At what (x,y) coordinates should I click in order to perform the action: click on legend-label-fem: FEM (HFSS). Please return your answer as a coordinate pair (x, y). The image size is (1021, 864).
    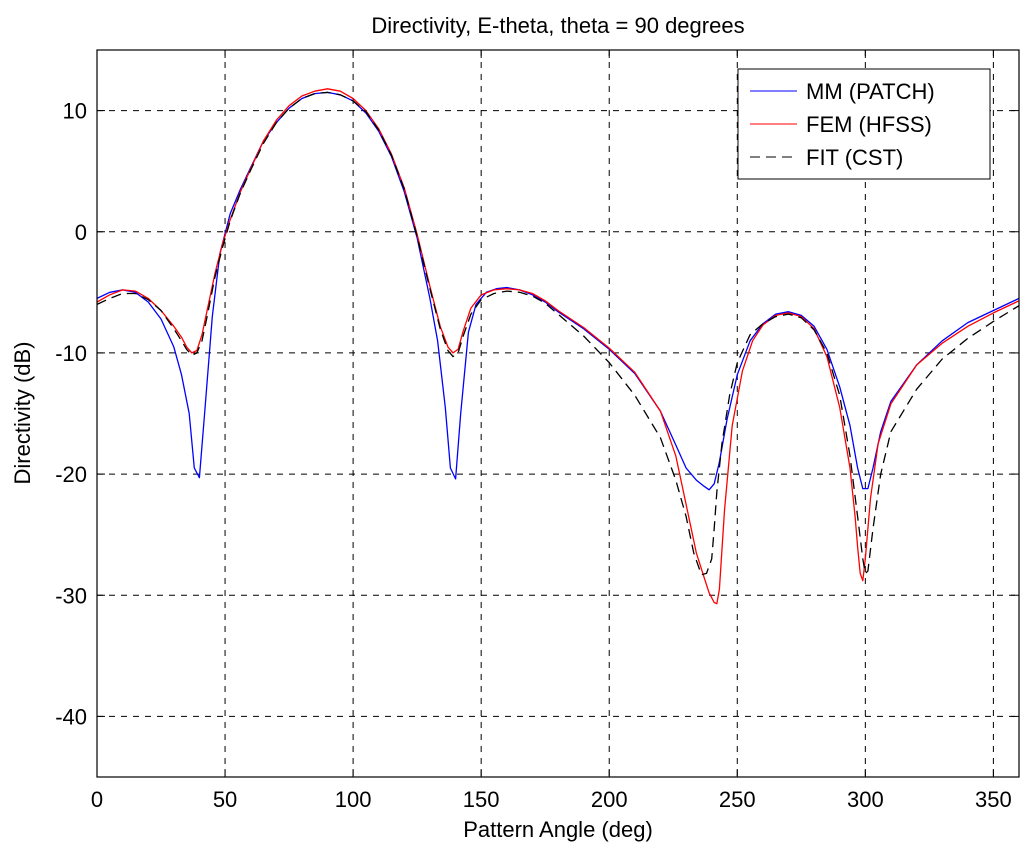
    Looking at the image, I should click on (869, 124).